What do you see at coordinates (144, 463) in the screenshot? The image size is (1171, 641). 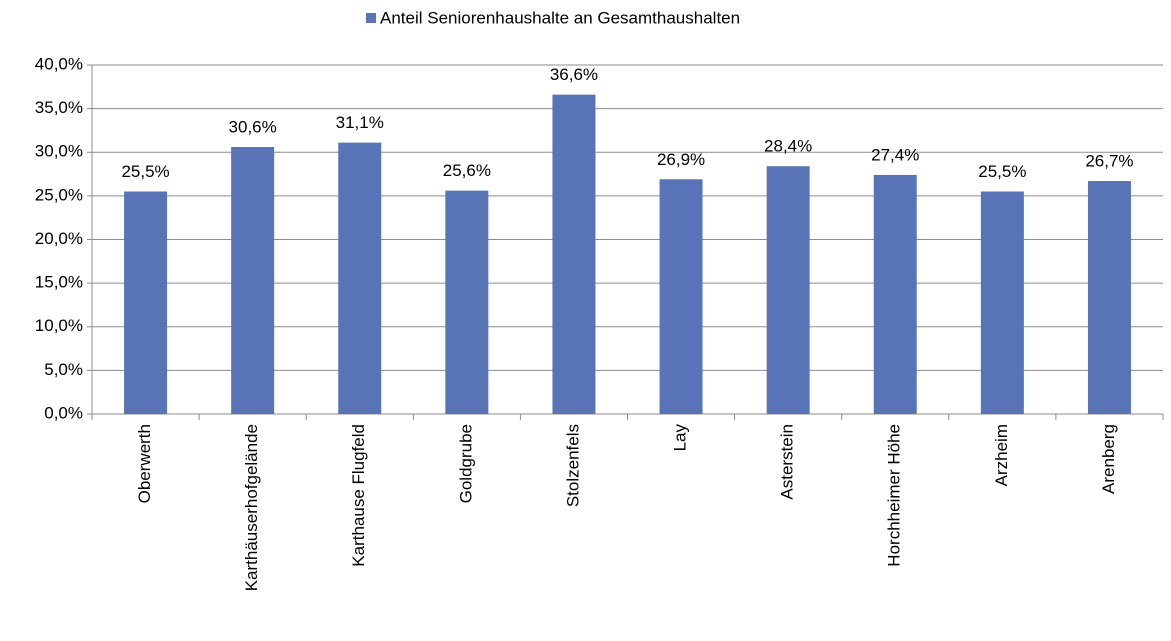 I see `x-tick-label: Oberwerth` at bounding box center [144, 463].